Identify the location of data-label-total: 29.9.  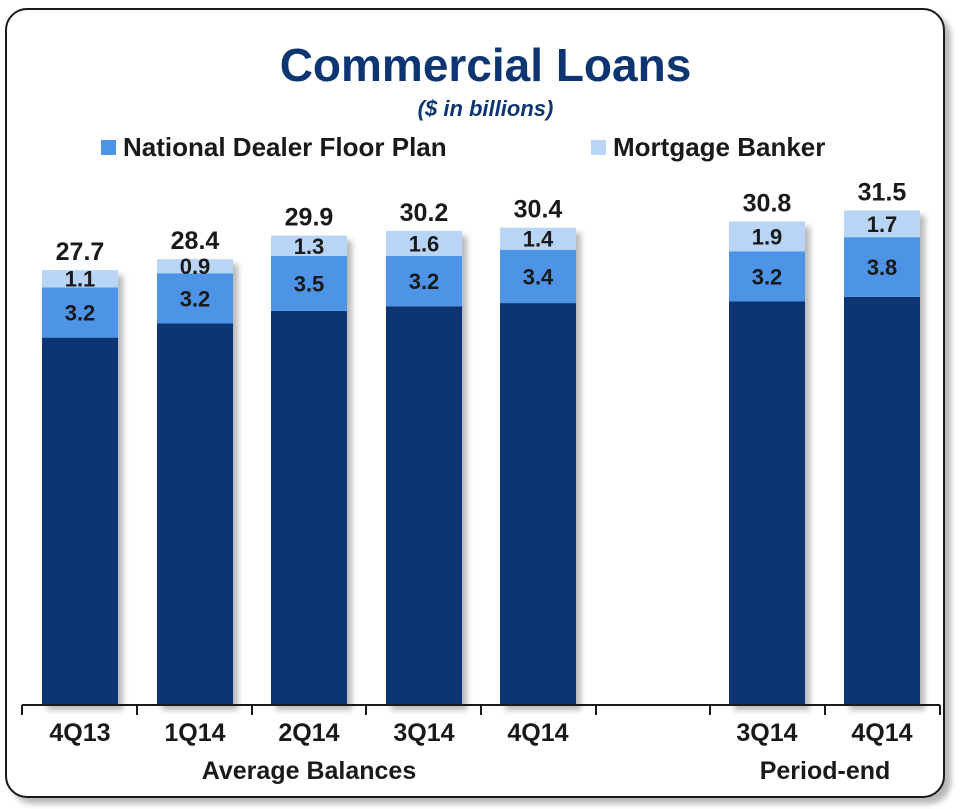
(309, 218).